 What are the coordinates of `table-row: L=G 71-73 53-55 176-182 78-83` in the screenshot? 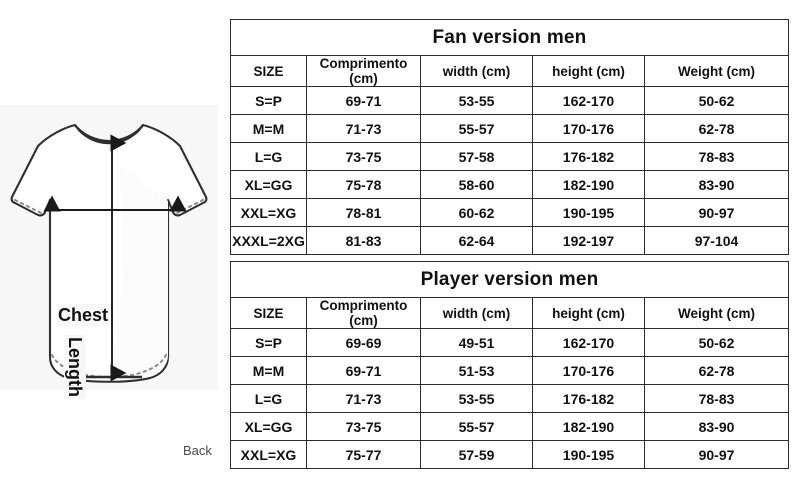 It's located at (510, 398).